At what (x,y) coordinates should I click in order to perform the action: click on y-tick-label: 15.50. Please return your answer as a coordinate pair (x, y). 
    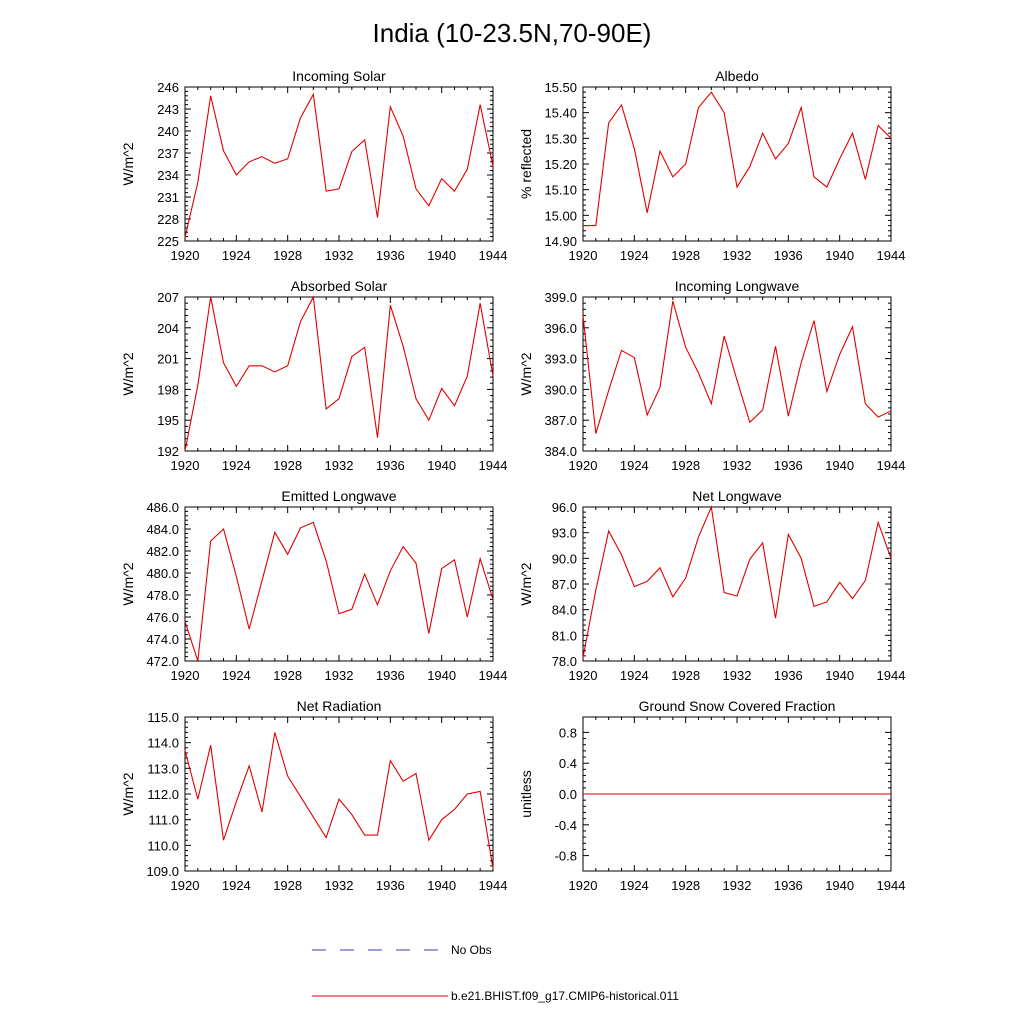
    Looking at the image, I should click on (560, 87).